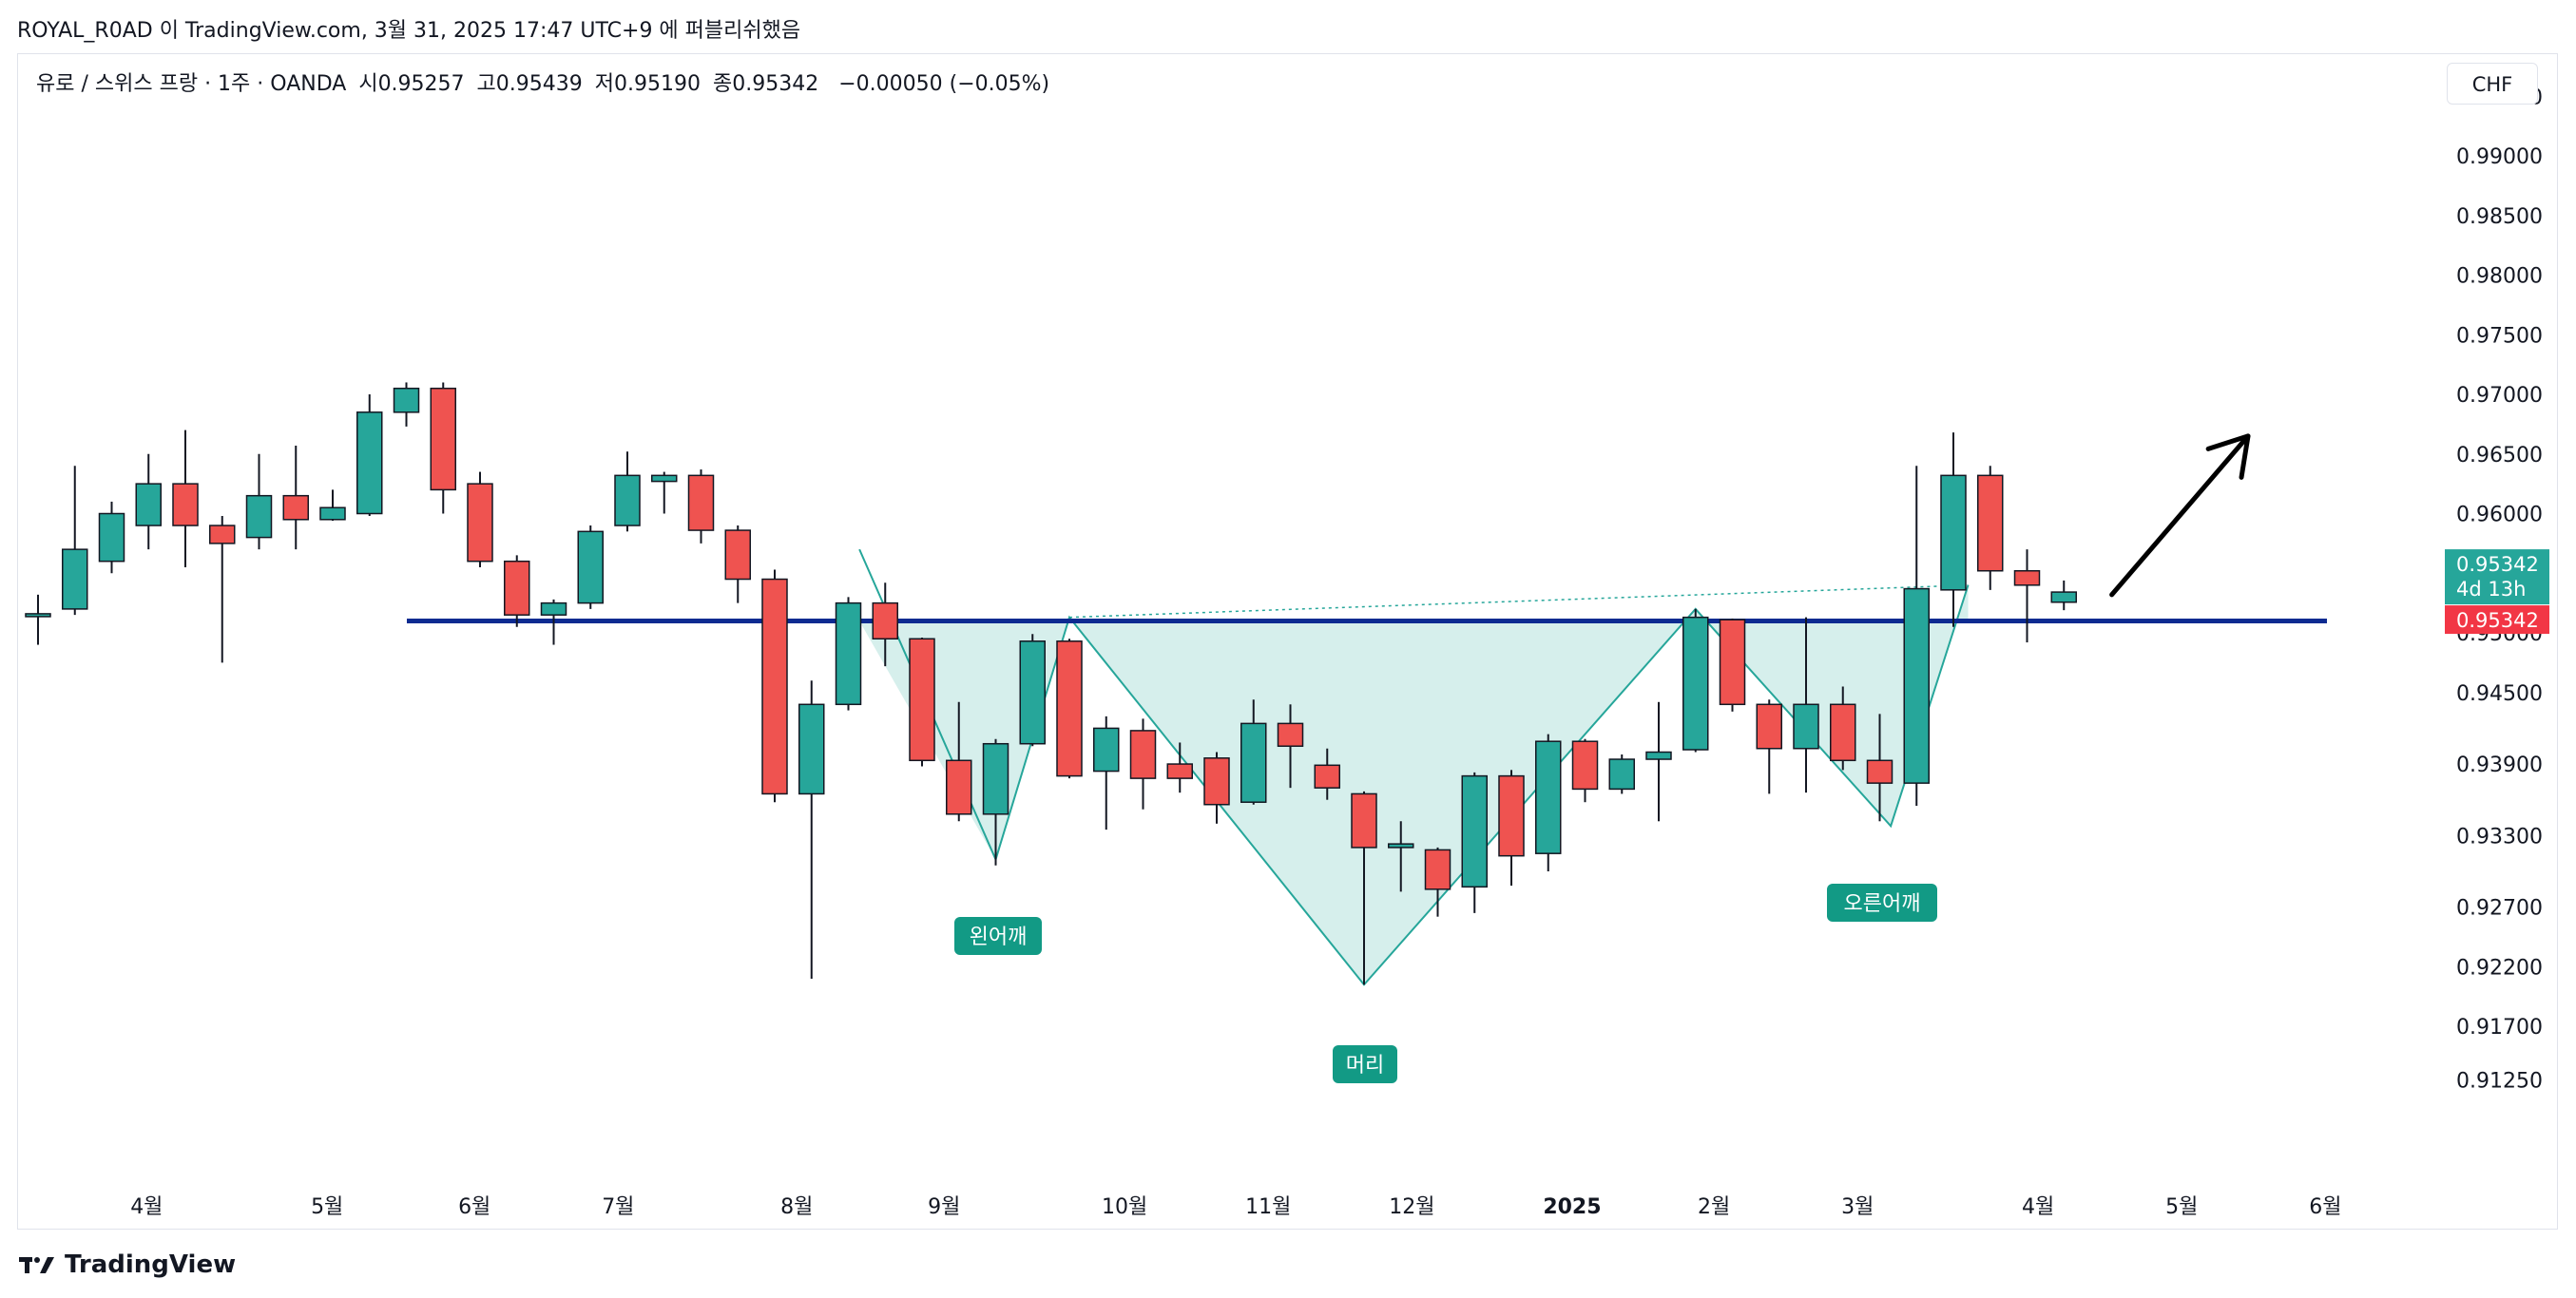  I want to click on close-label: 종, so click(723, 84).